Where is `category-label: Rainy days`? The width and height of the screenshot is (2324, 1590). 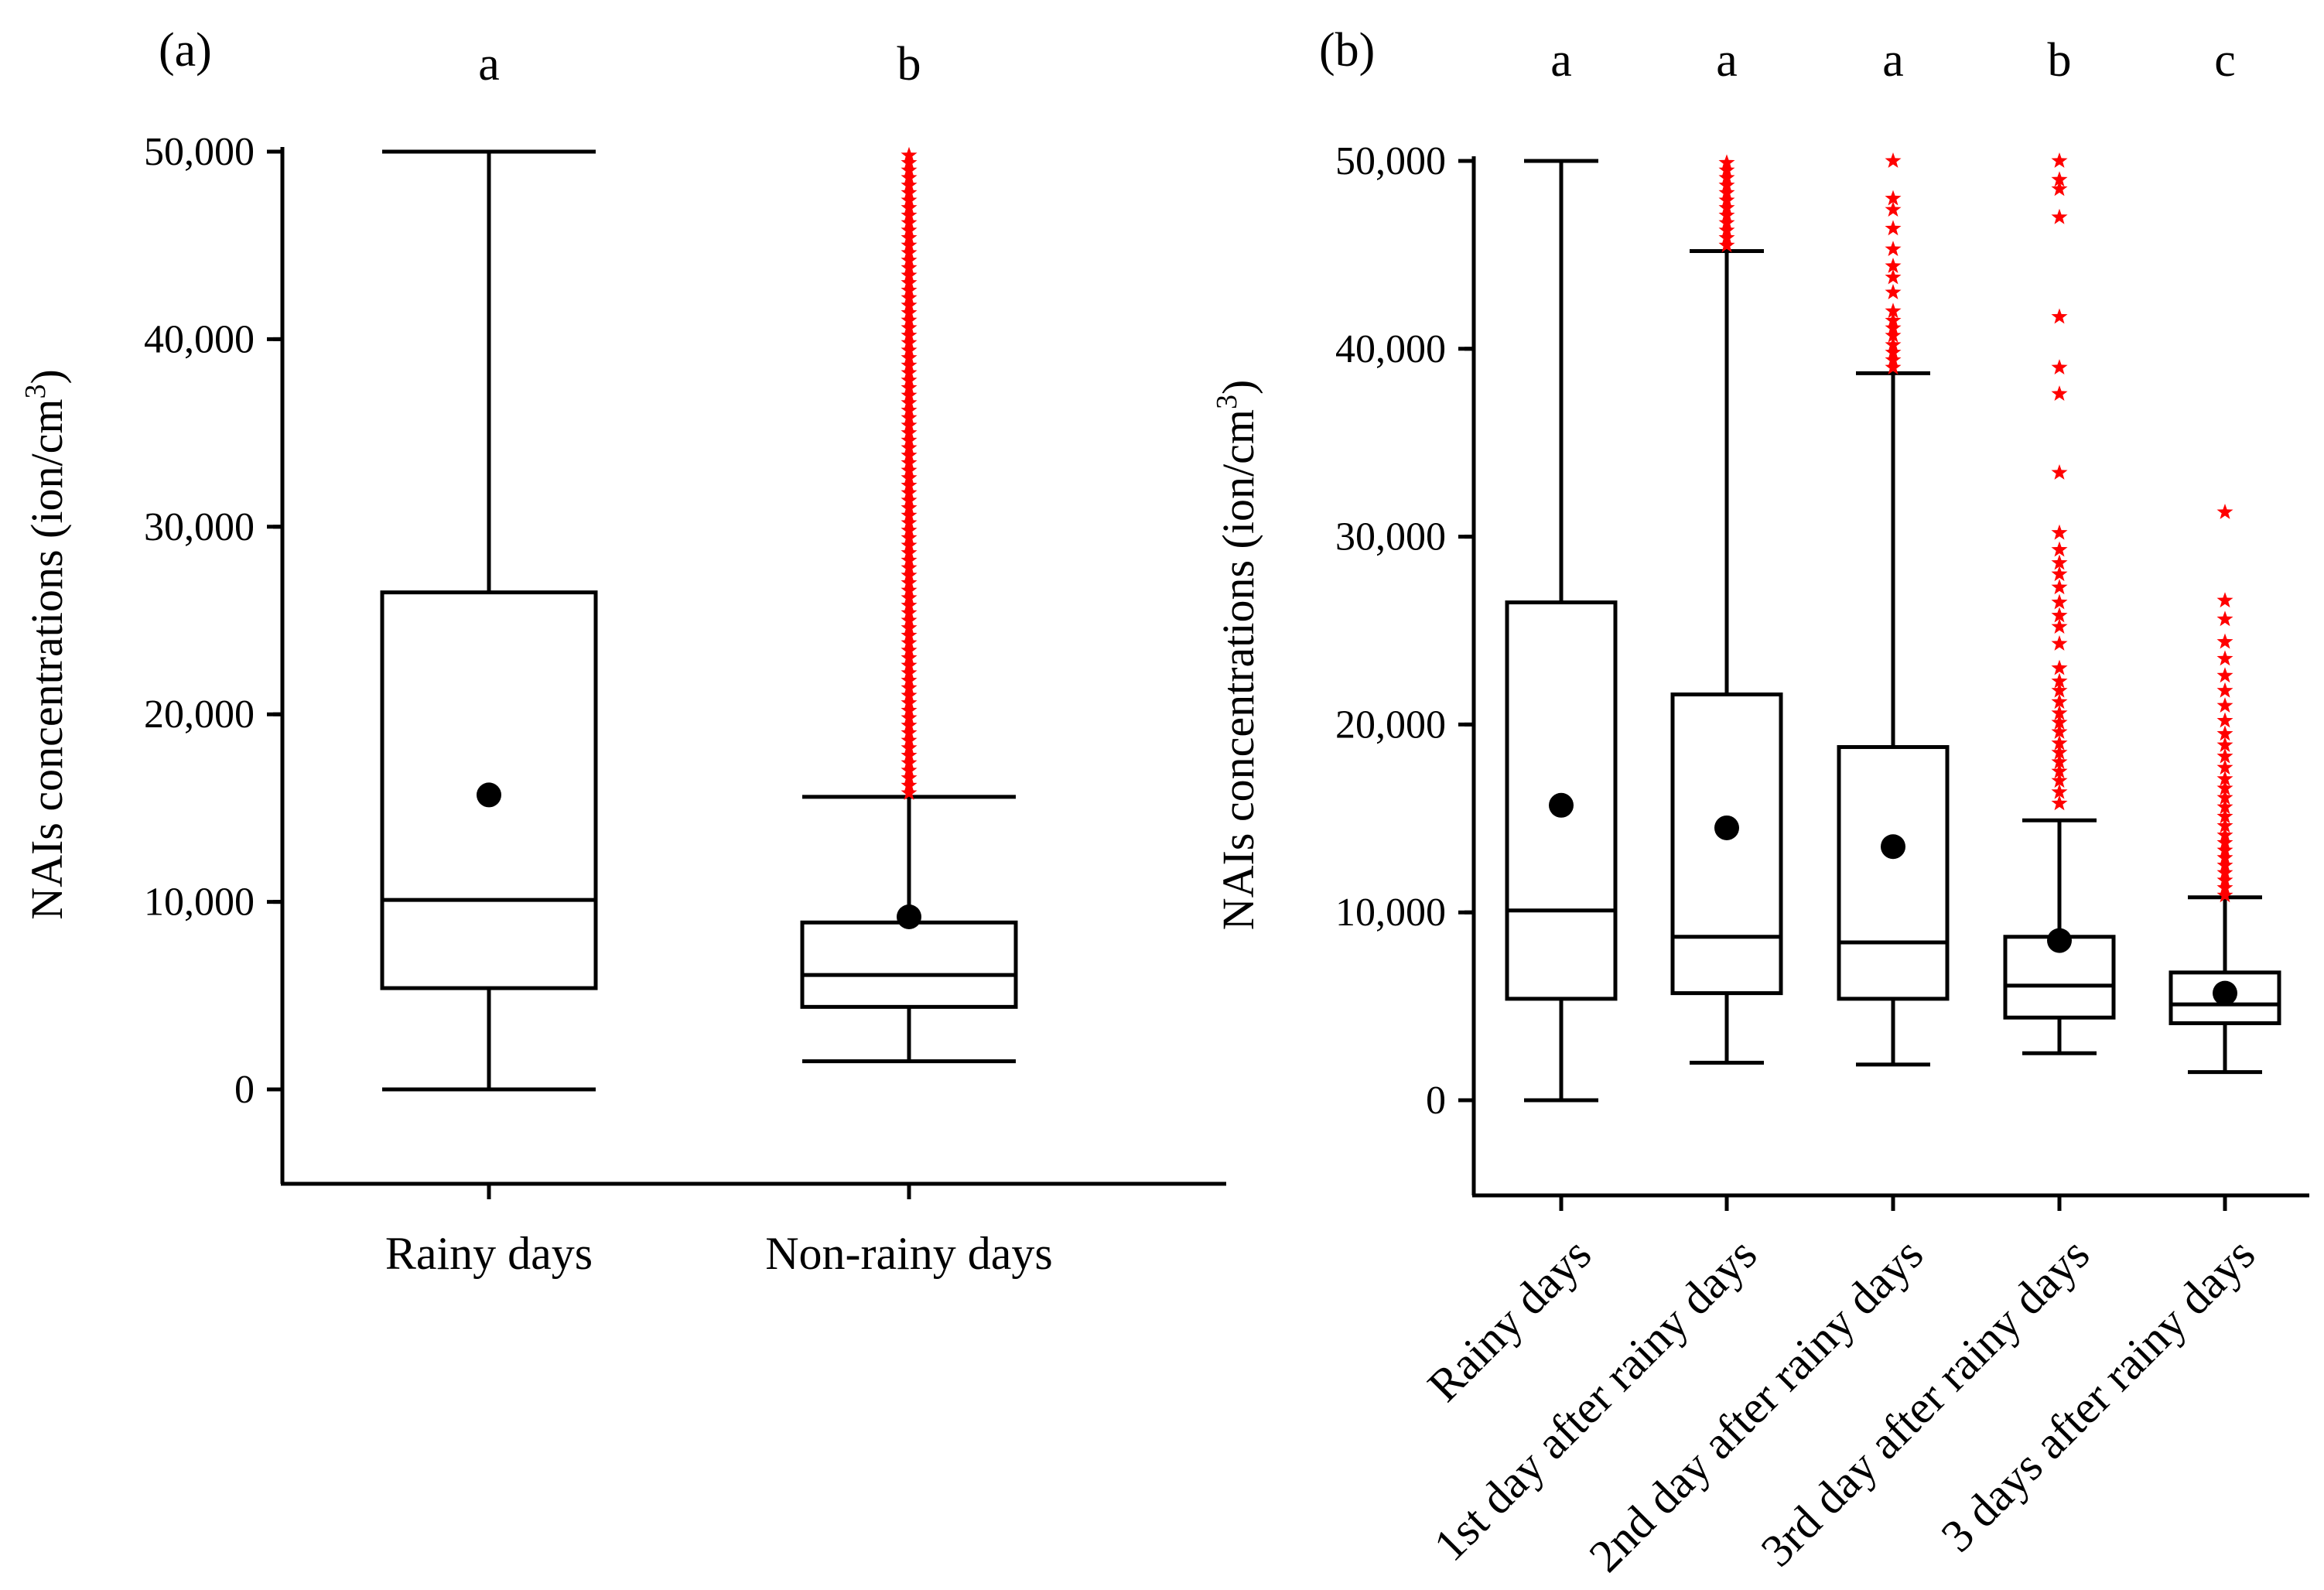 category-label: Rainy days is located at coordinates (489, 1254).